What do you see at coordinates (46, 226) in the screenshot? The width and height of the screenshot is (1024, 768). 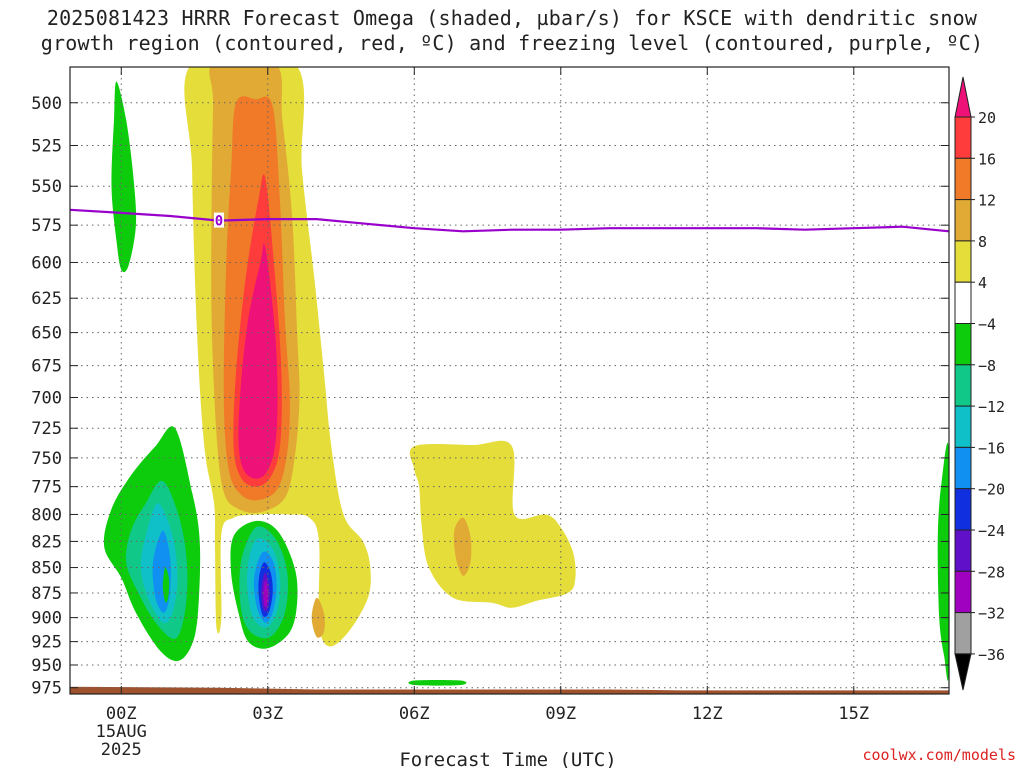 I see `y-tick-label: 575` at bounding box center [46, 226].